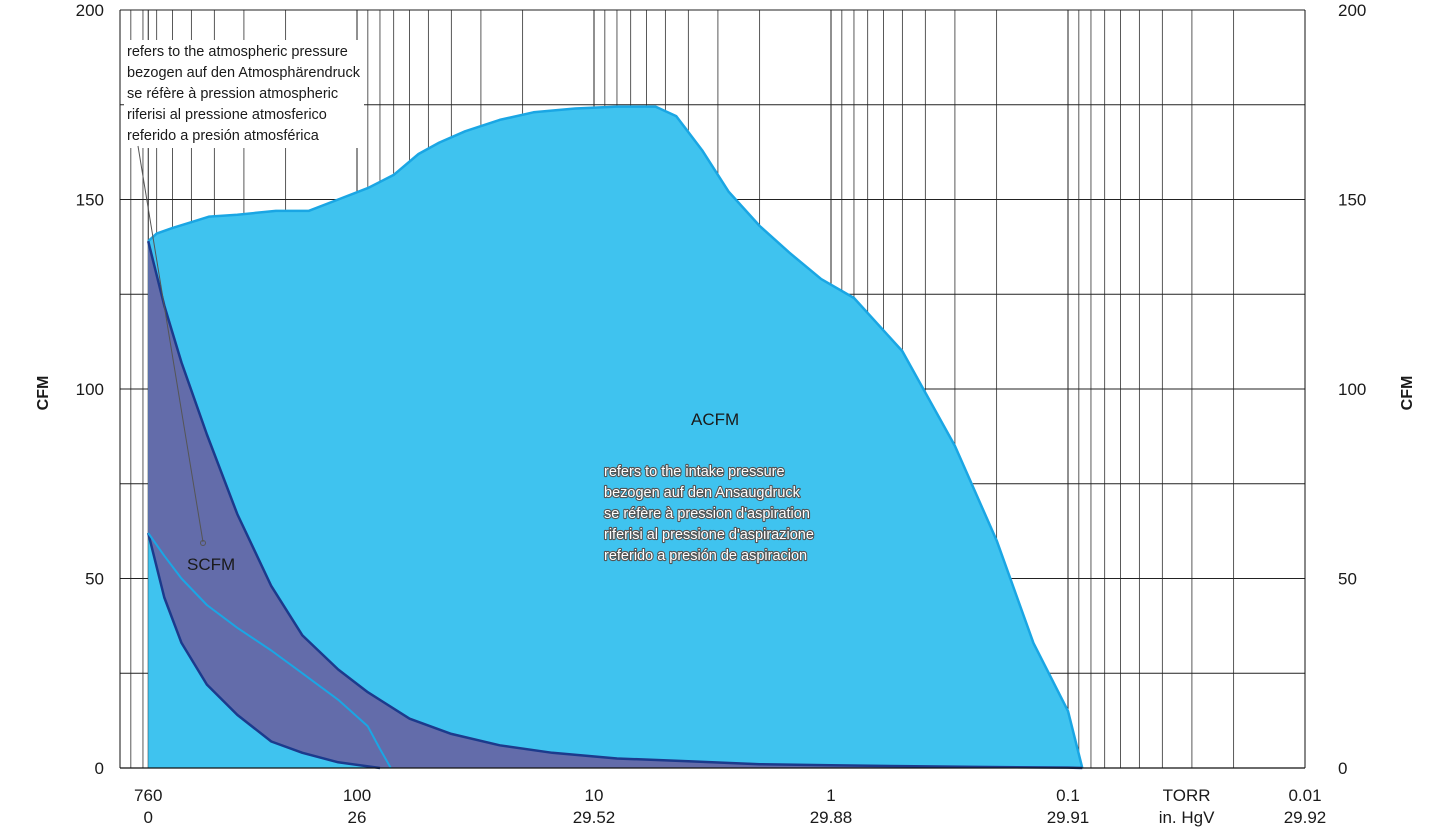 The image size is (1429, 831). I want to click on atmospheric-note-line-1: refers to the atmospheric pressure, so click(237, 52).